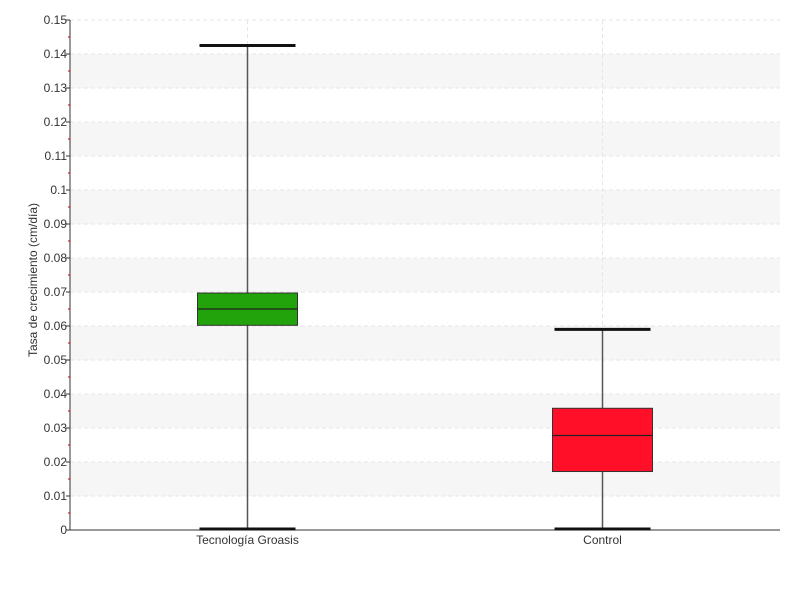  Describe the element at coordinates (33, 280) in the screenshot. I see `y-axis-title: Tasa de crecimiento (cm/día)` at that location.